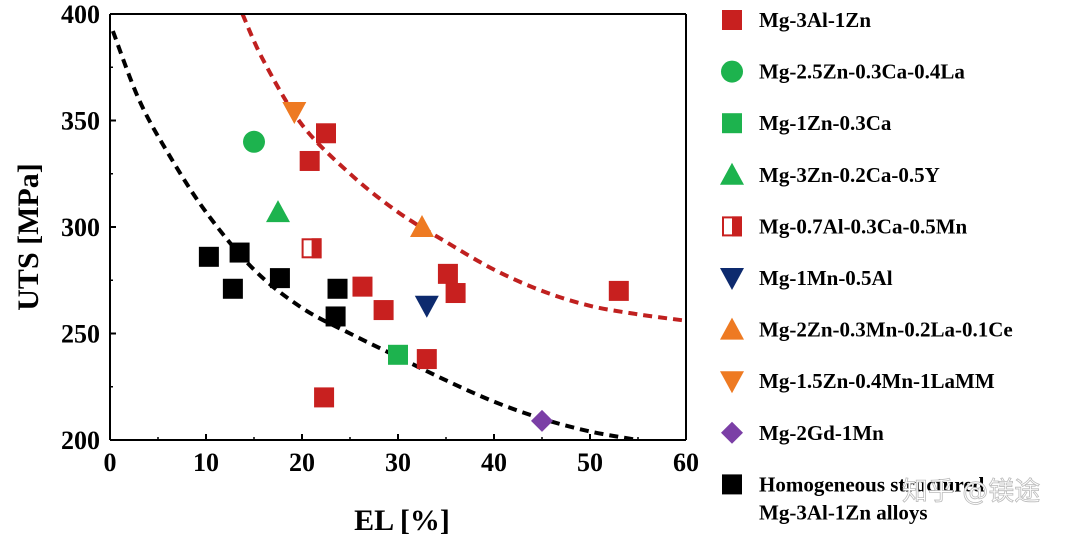  I want to click on x-tick-label: 30, so click(398, 462).